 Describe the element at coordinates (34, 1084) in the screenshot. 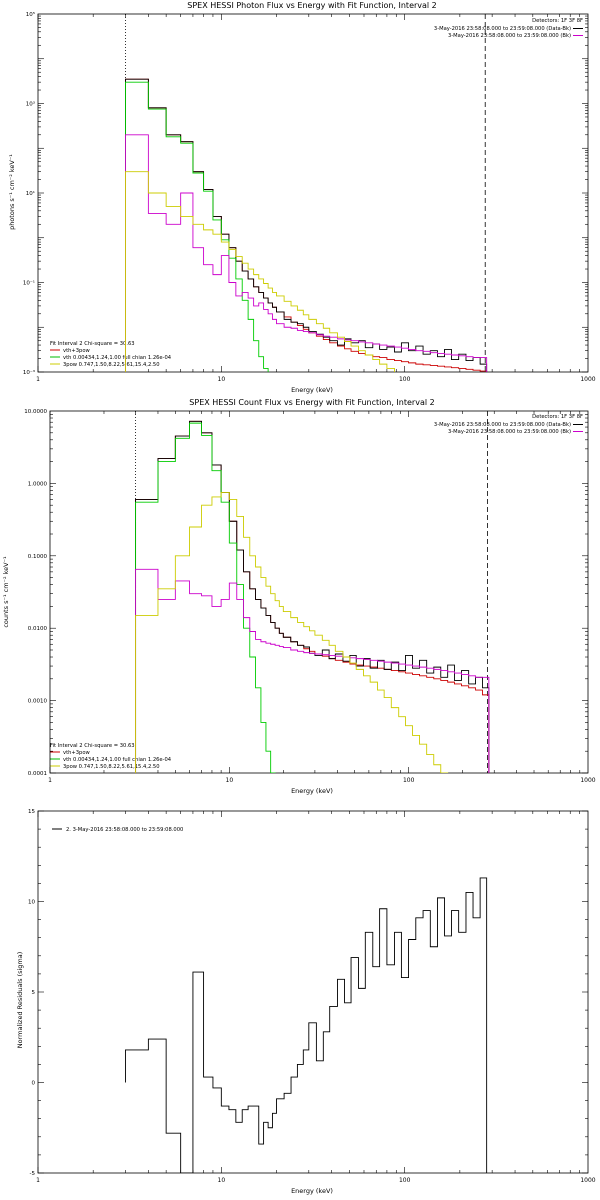

I see `y-tick-label: 0` at that location.